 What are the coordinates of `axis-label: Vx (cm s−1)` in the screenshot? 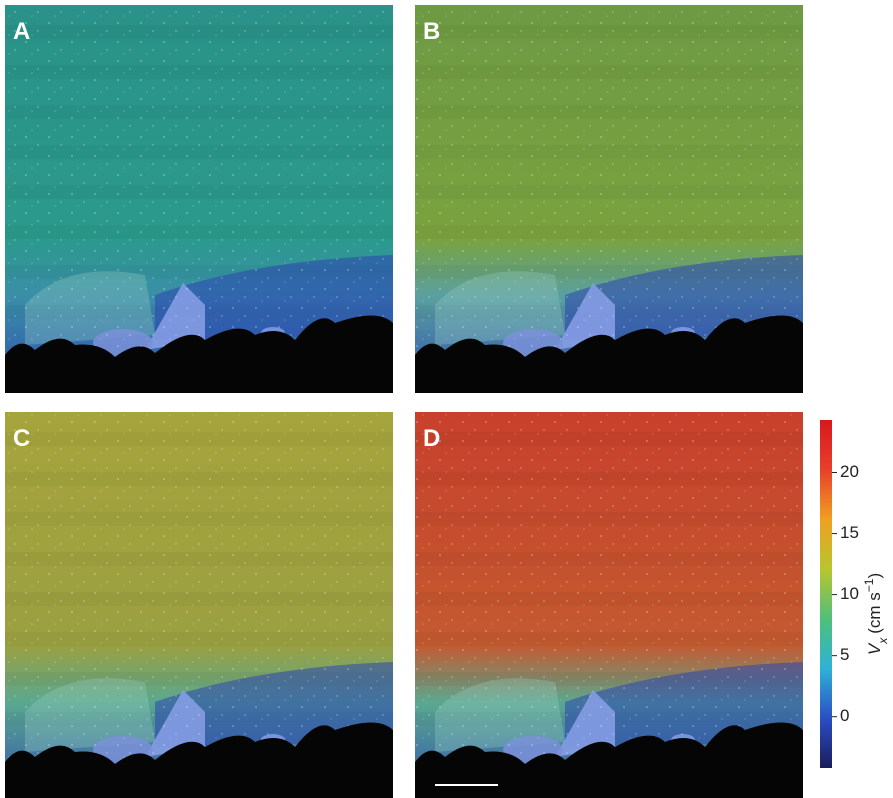 It's located at (876, 614).